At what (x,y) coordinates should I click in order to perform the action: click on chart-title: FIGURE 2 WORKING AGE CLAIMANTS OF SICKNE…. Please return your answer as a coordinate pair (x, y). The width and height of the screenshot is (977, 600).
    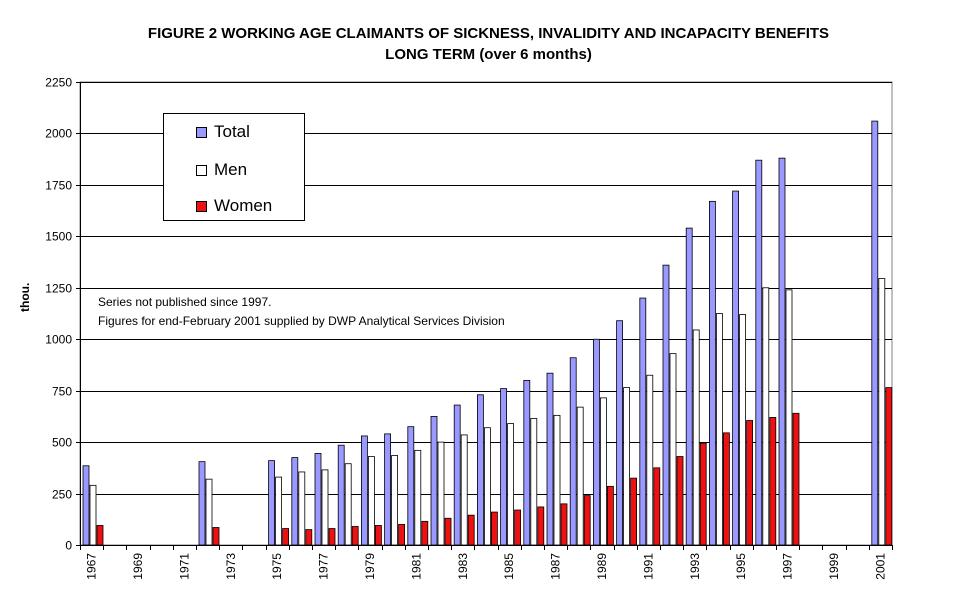
    Looking at the image, I should click on (488, 33).